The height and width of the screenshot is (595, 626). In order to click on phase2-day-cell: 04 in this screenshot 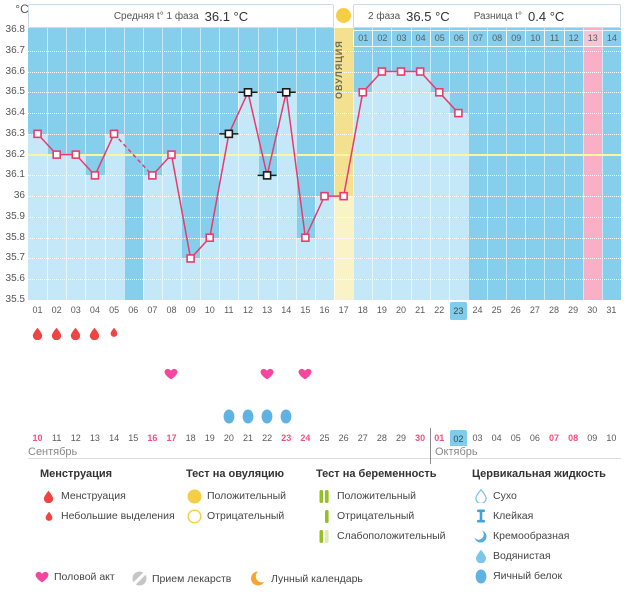, I will do `click(420, 38)`.